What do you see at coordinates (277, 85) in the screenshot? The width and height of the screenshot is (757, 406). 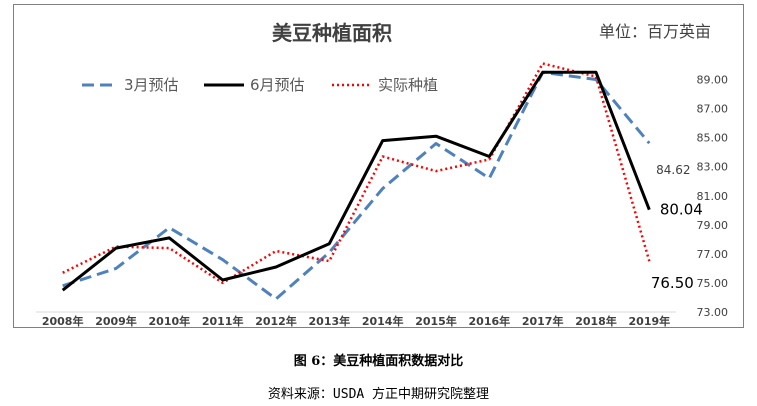 I see `legend-label-june: 6月预估` at bounding box center [277, 85].